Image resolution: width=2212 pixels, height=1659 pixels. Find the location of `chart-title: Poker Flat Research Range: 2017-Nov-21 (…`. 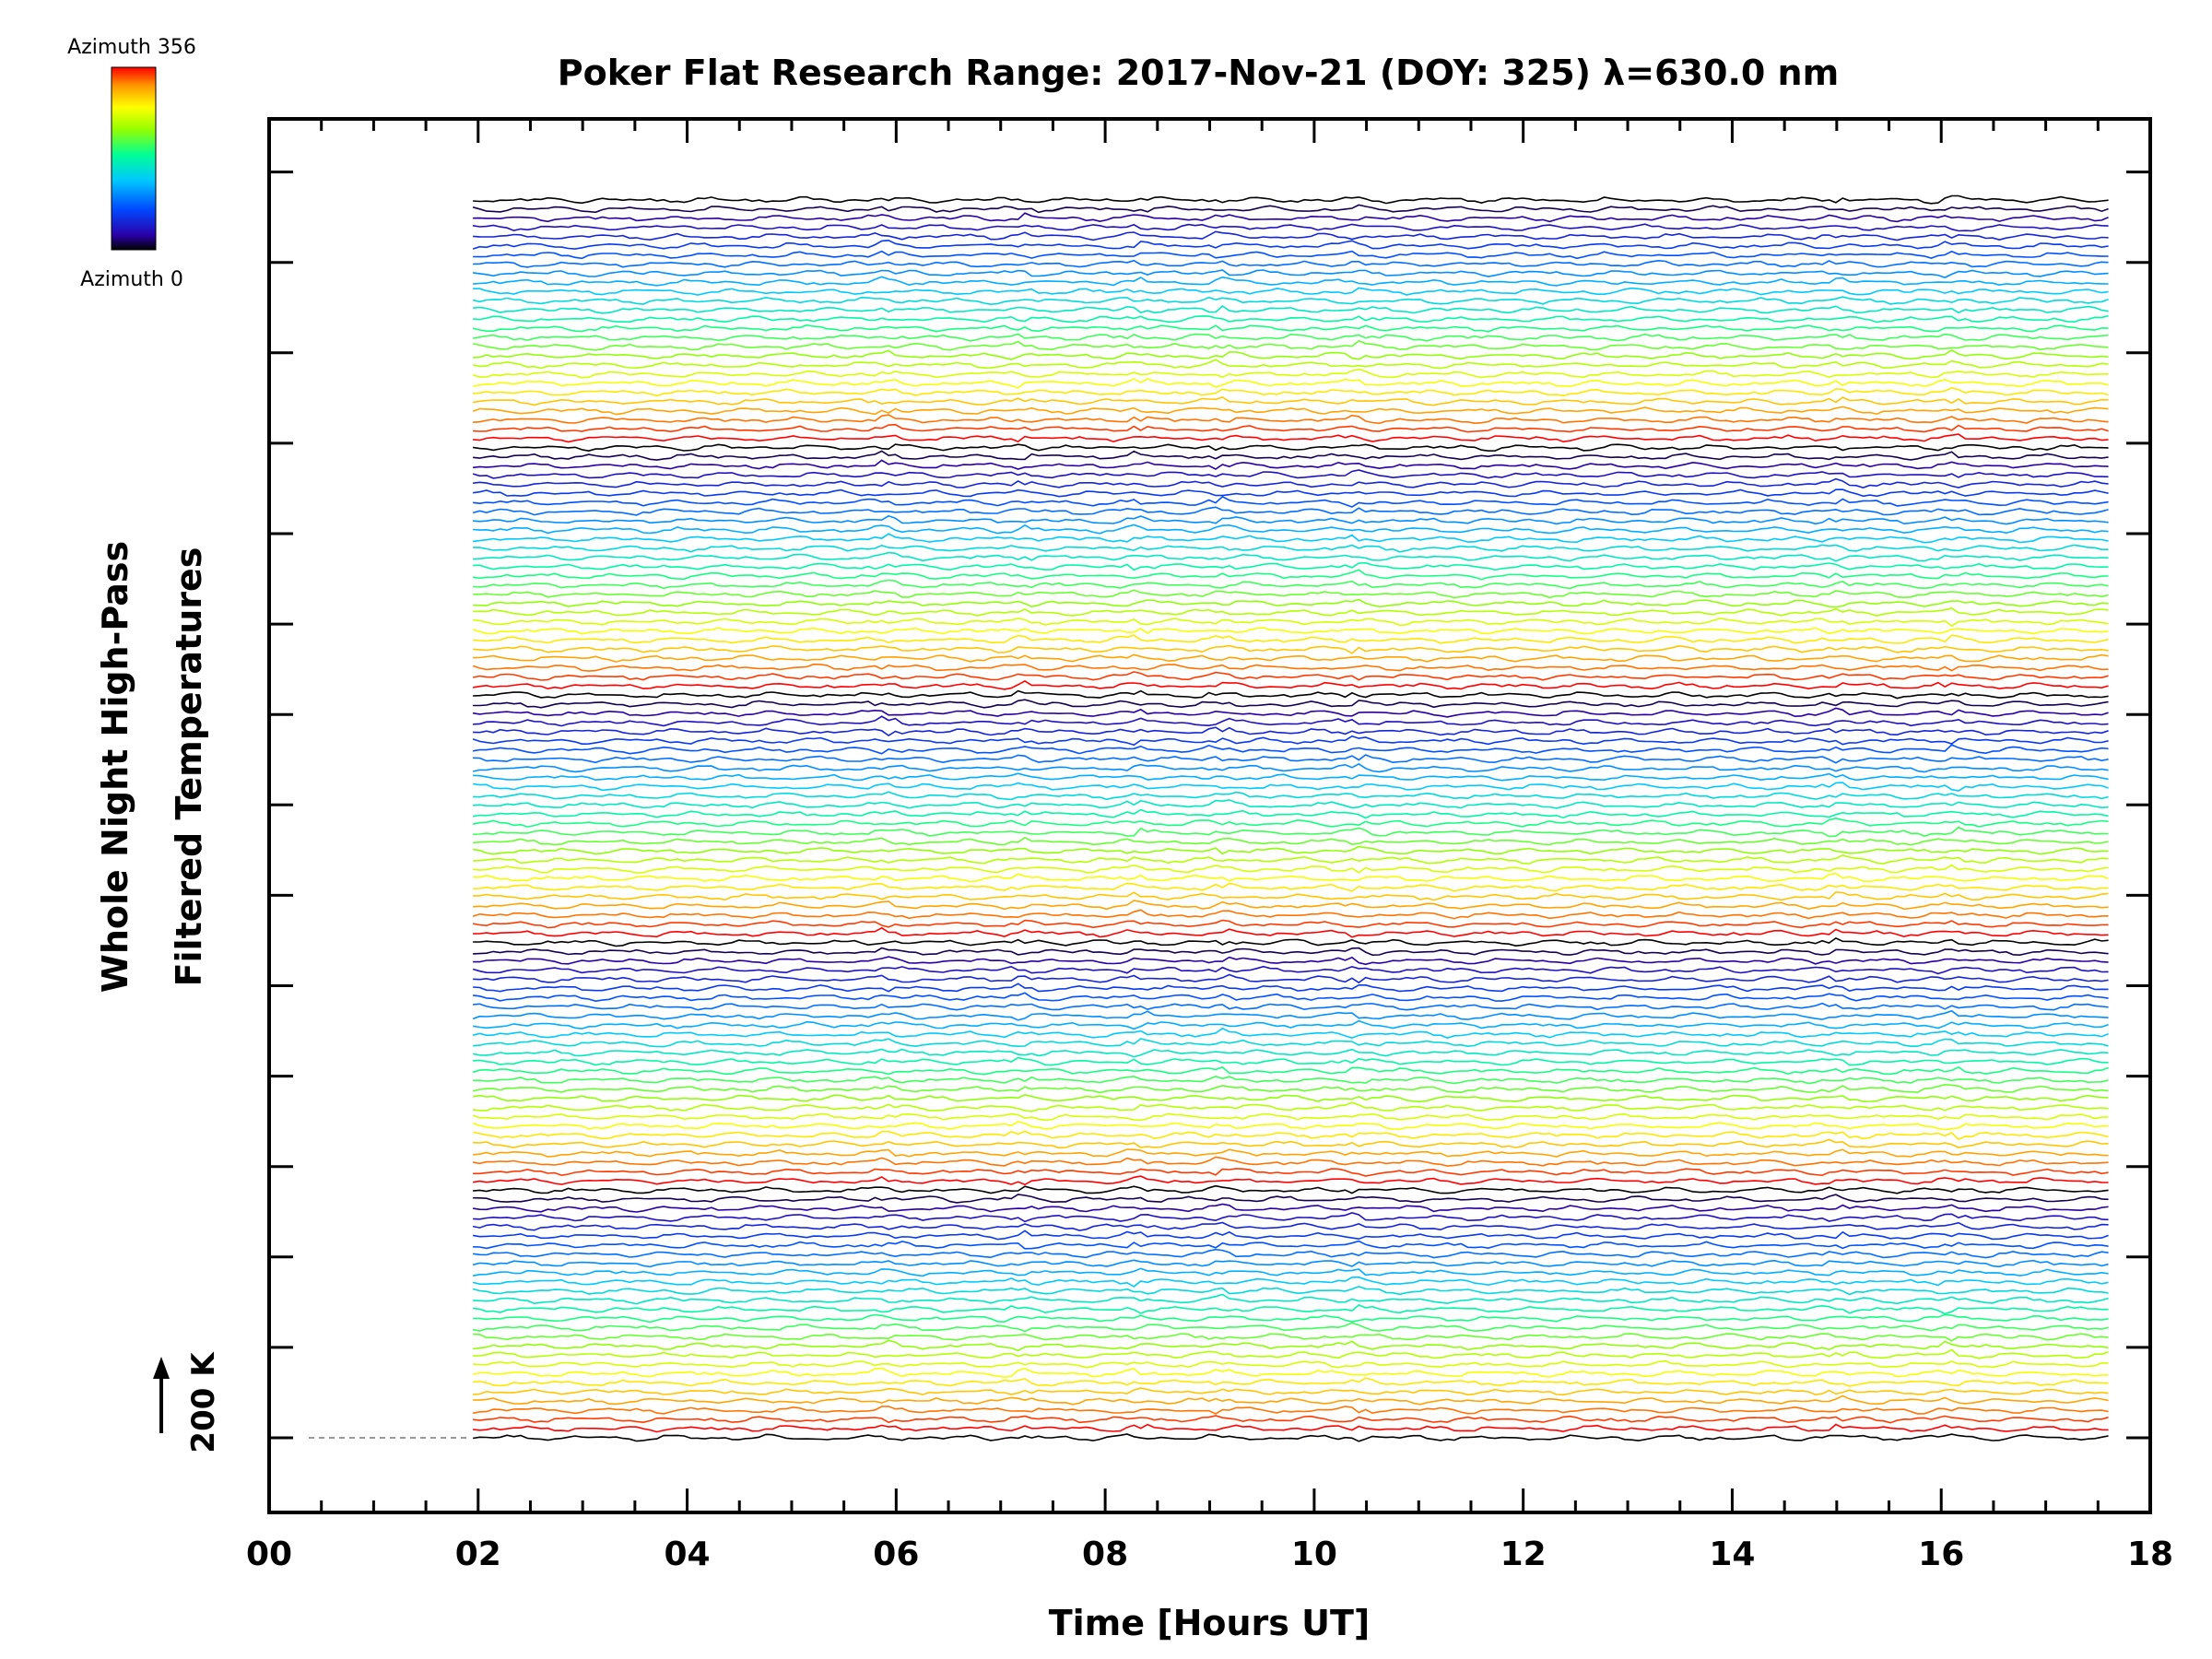

chart-title: Poker Flat Research Range: 2017-Nov-21 (… is located at coordinates (1198, 73).